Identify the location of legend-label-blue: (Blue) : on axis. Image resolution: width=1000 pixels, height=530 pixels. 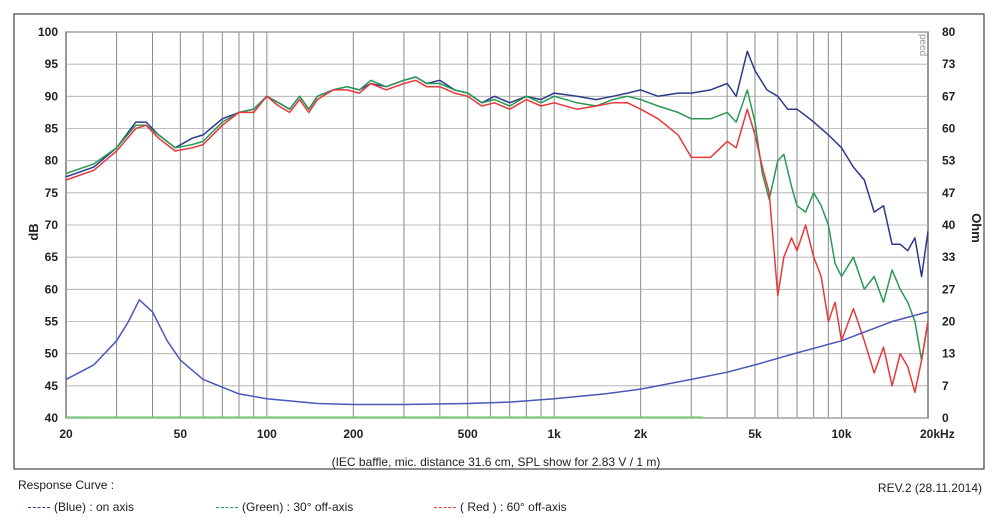
(94, 507).